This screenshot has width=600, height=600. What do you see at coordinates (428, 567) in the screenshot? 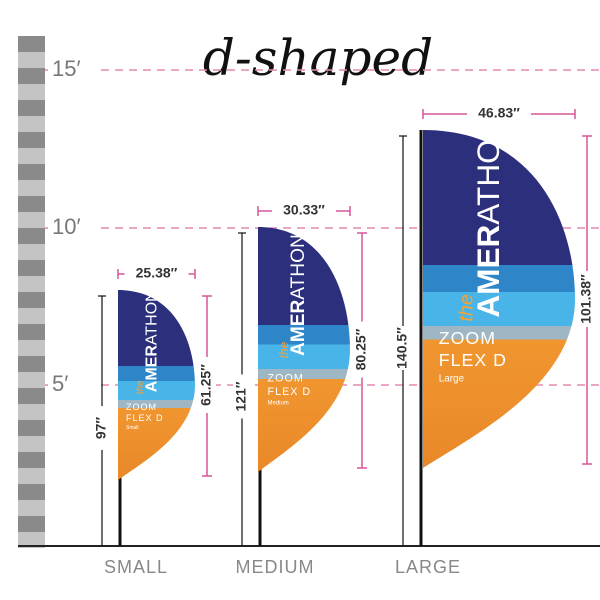
I see `size-label: LARGE` at bounding box center [428, 567].